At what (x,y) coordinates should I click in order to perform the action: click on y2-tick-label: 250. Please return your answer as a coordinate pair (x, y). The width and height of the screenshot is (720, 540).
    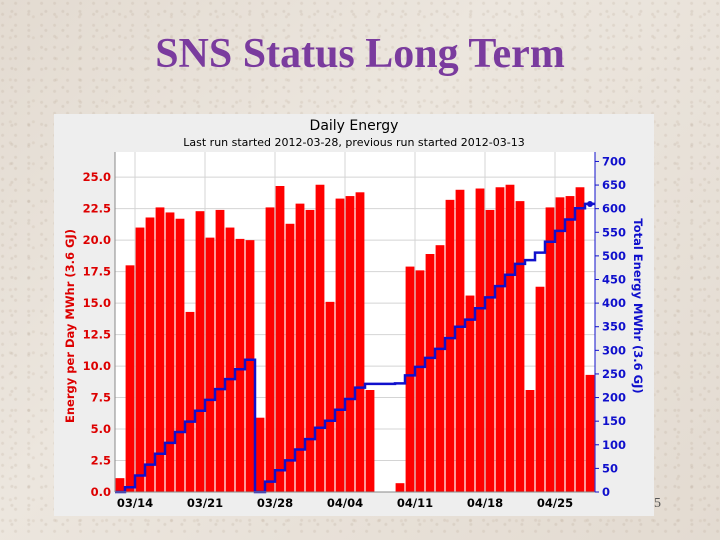
    Looking at the image, I should click on (614, 374).